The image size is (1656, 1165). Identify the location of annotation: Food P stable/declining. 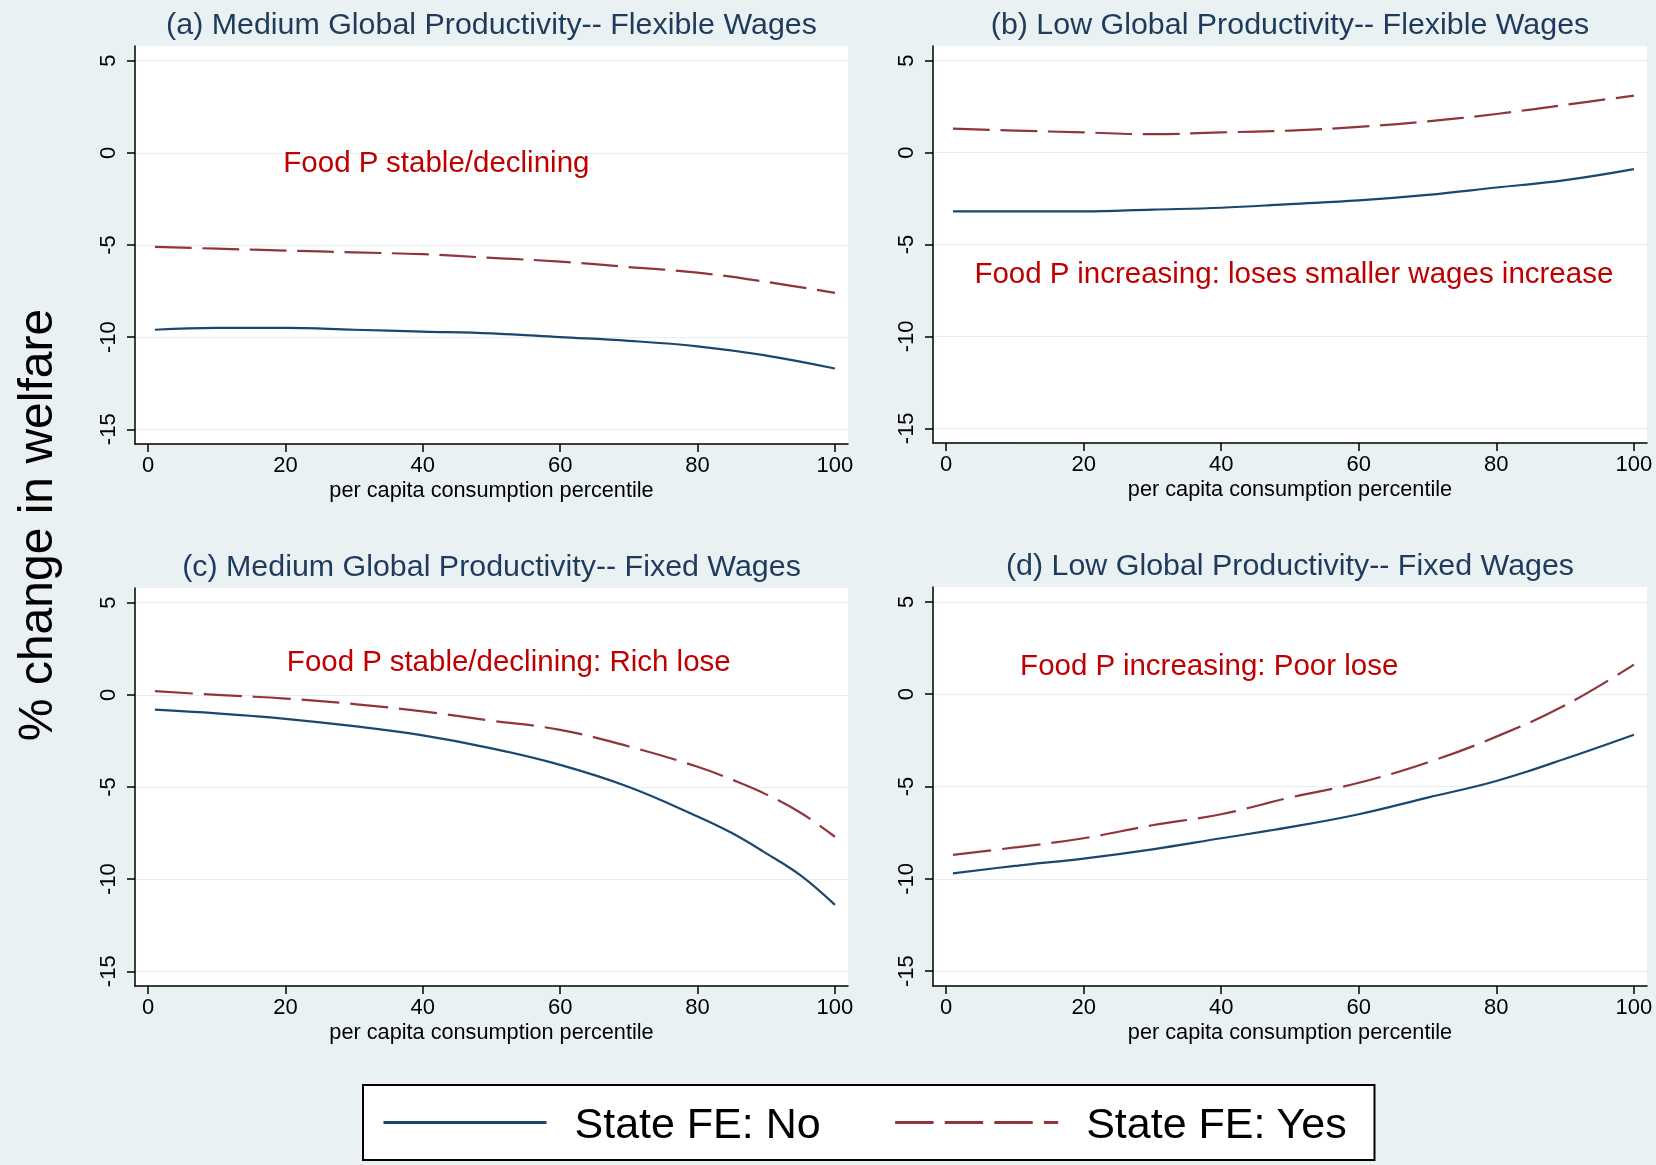
(436, 162).